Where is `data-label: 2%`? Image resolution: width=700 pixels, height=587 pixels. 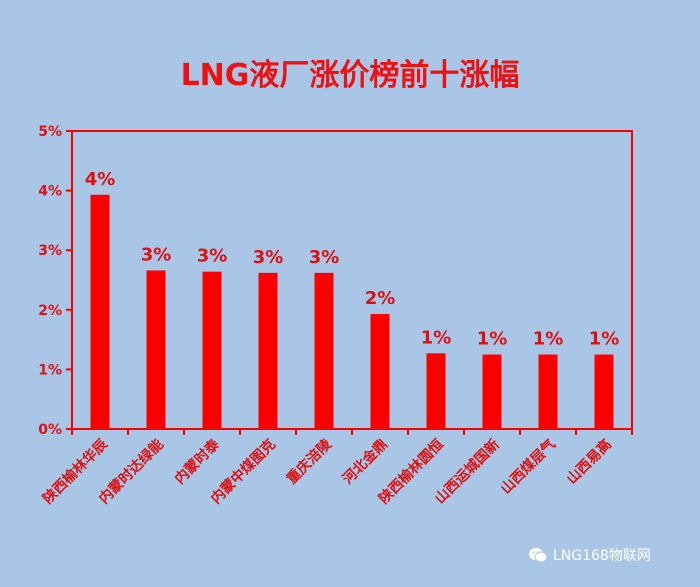 data-label: 2% is located at coordinates (380, 298).